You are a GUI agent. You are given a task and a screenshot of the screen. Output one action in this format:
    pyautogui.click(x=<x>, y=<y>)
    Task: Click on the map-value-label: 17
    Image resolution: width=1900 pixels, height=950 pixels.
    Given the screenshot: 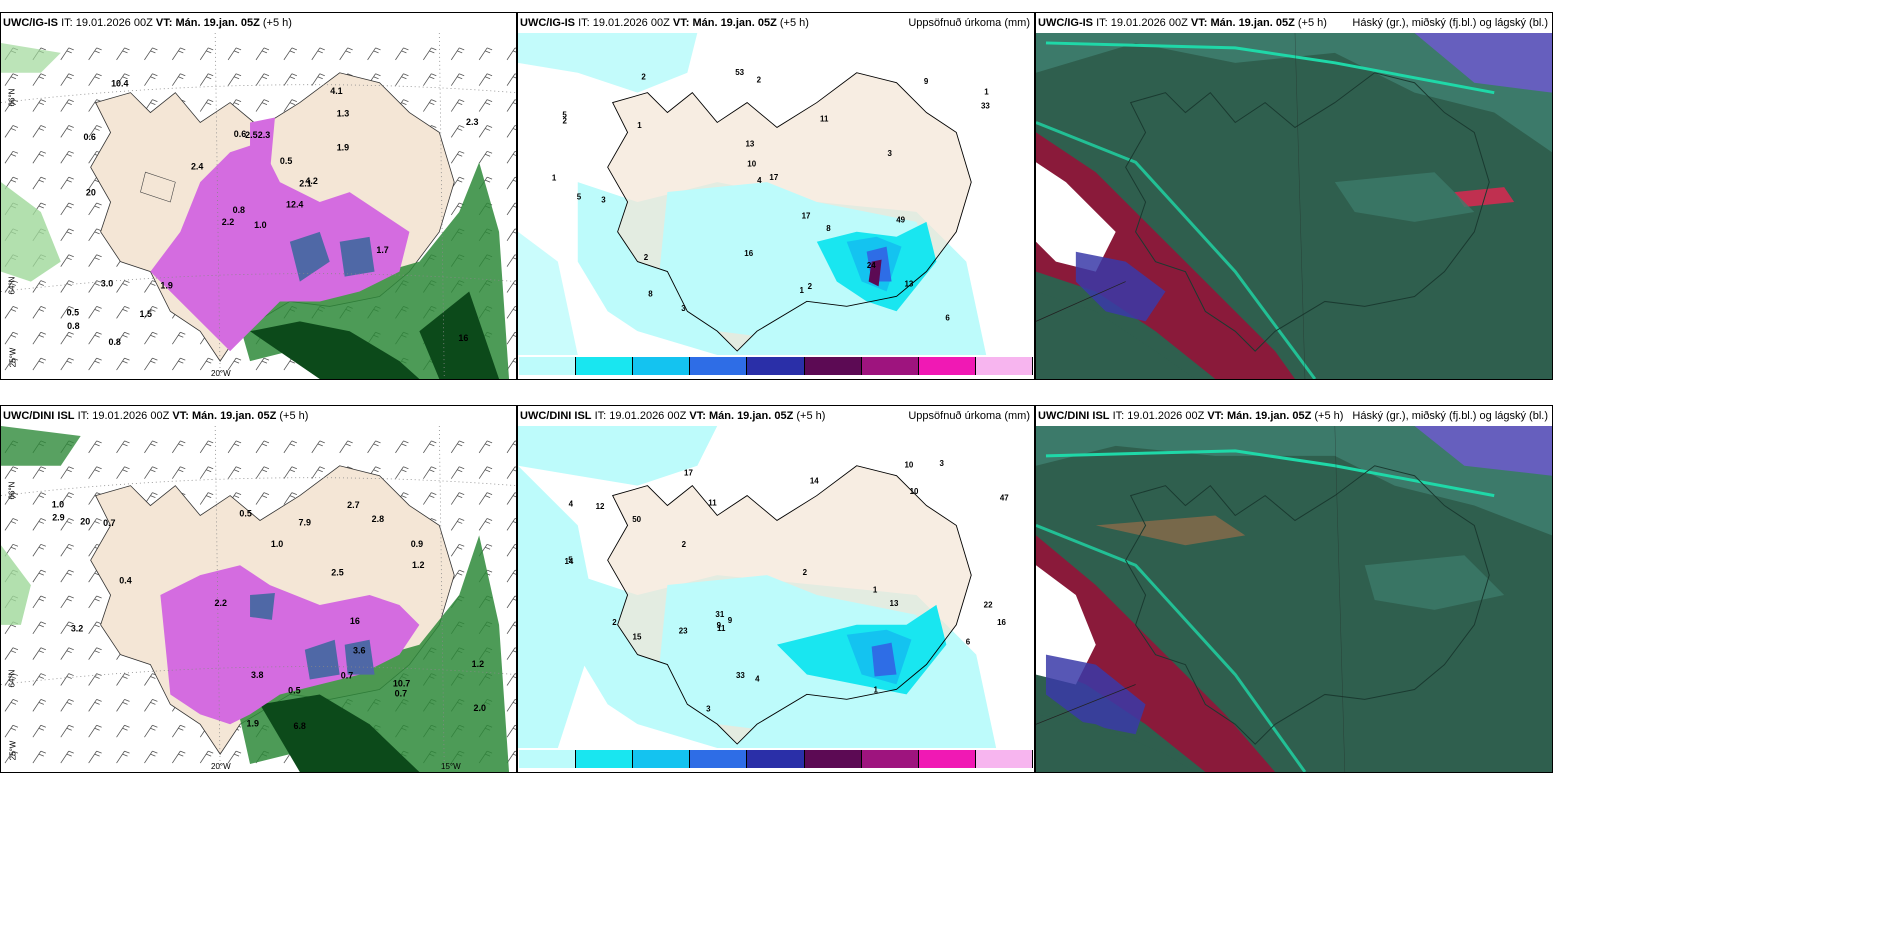 What is the action you would take?
    pyautogui.click(x=688, y=472)
    